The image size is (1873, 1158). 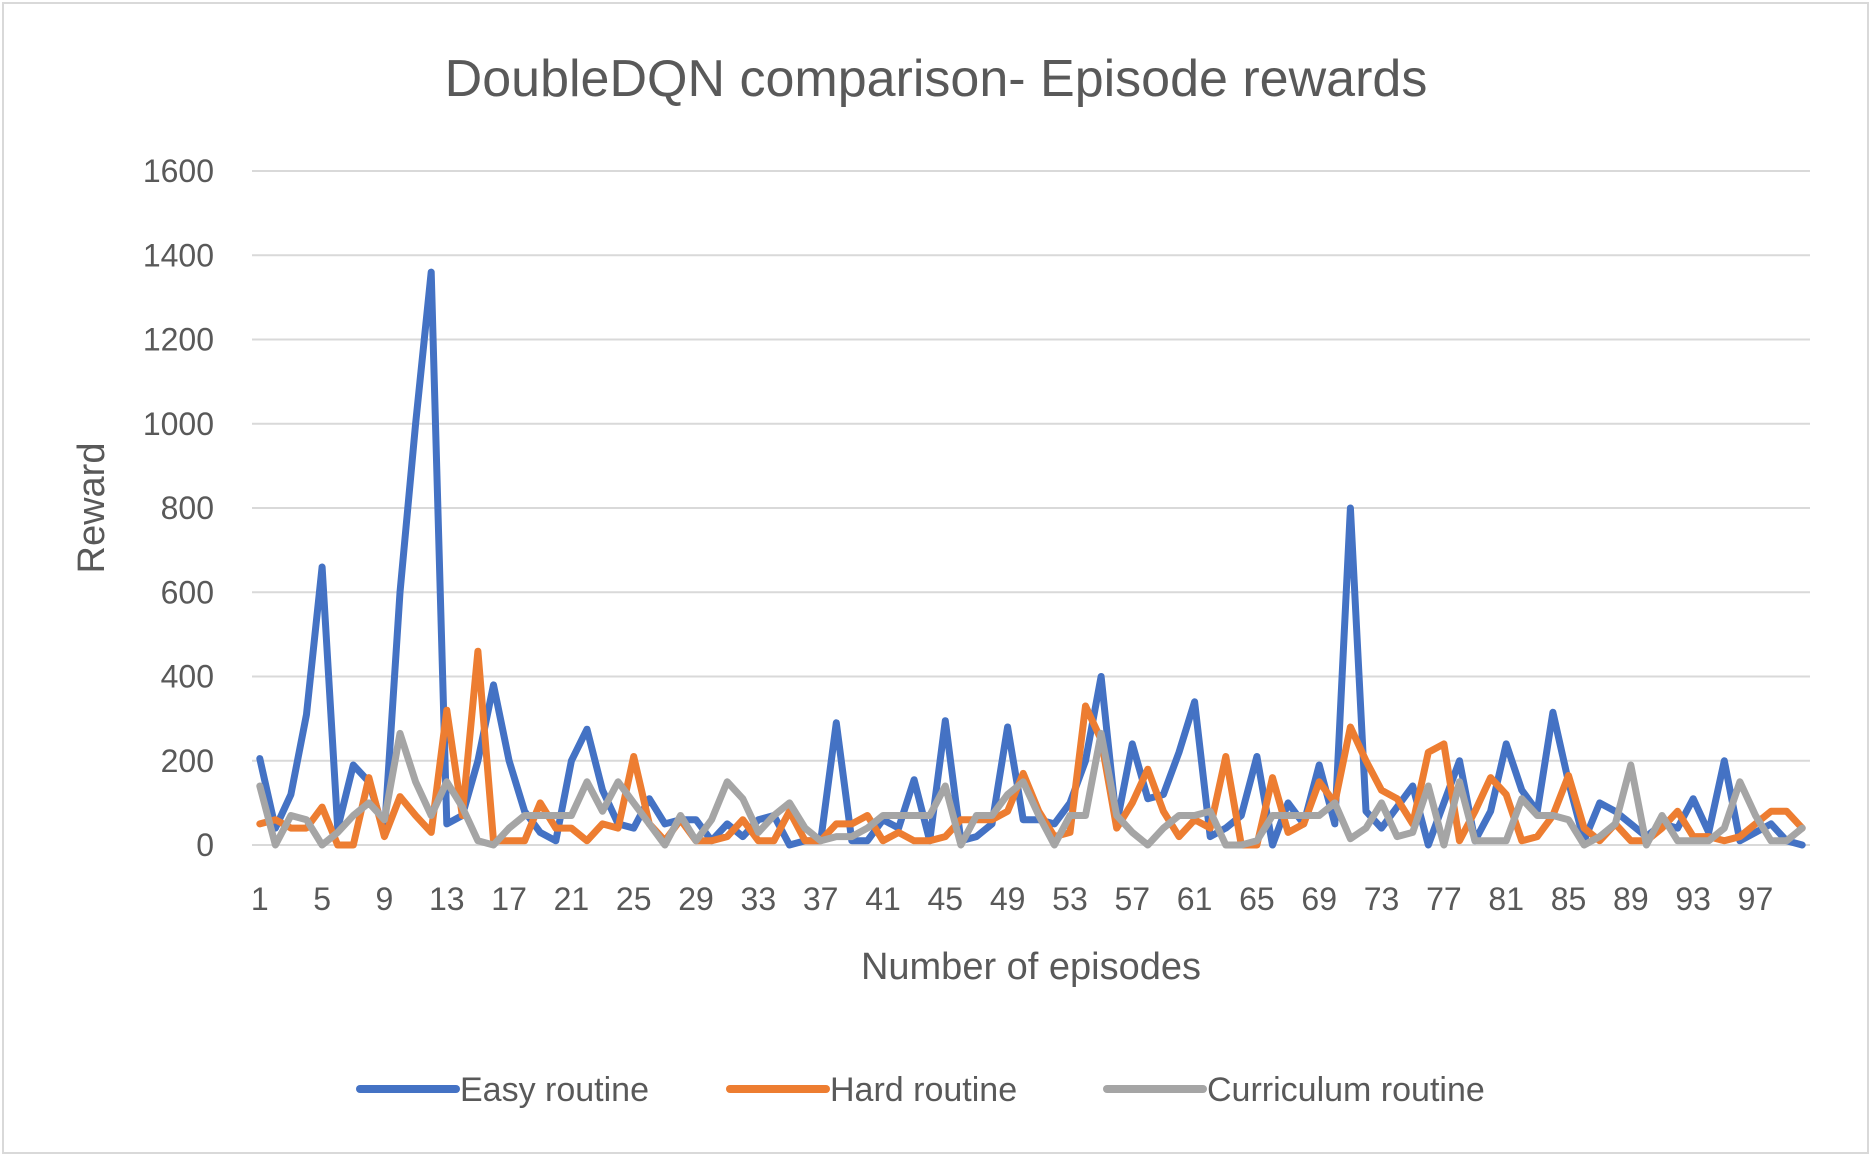 I want to click on legend-label-hard-routine: Hard routine, so click(x=923, y=1090).